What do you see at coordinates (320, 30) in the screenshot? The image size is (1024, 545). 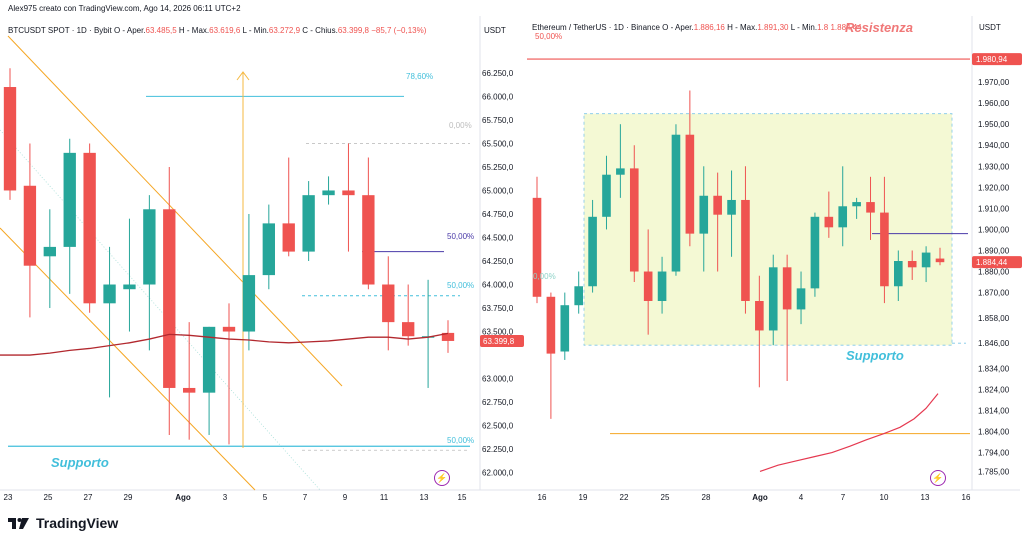 I see `btc-close-label: C - Chius.` at bounding box center [320, 30].